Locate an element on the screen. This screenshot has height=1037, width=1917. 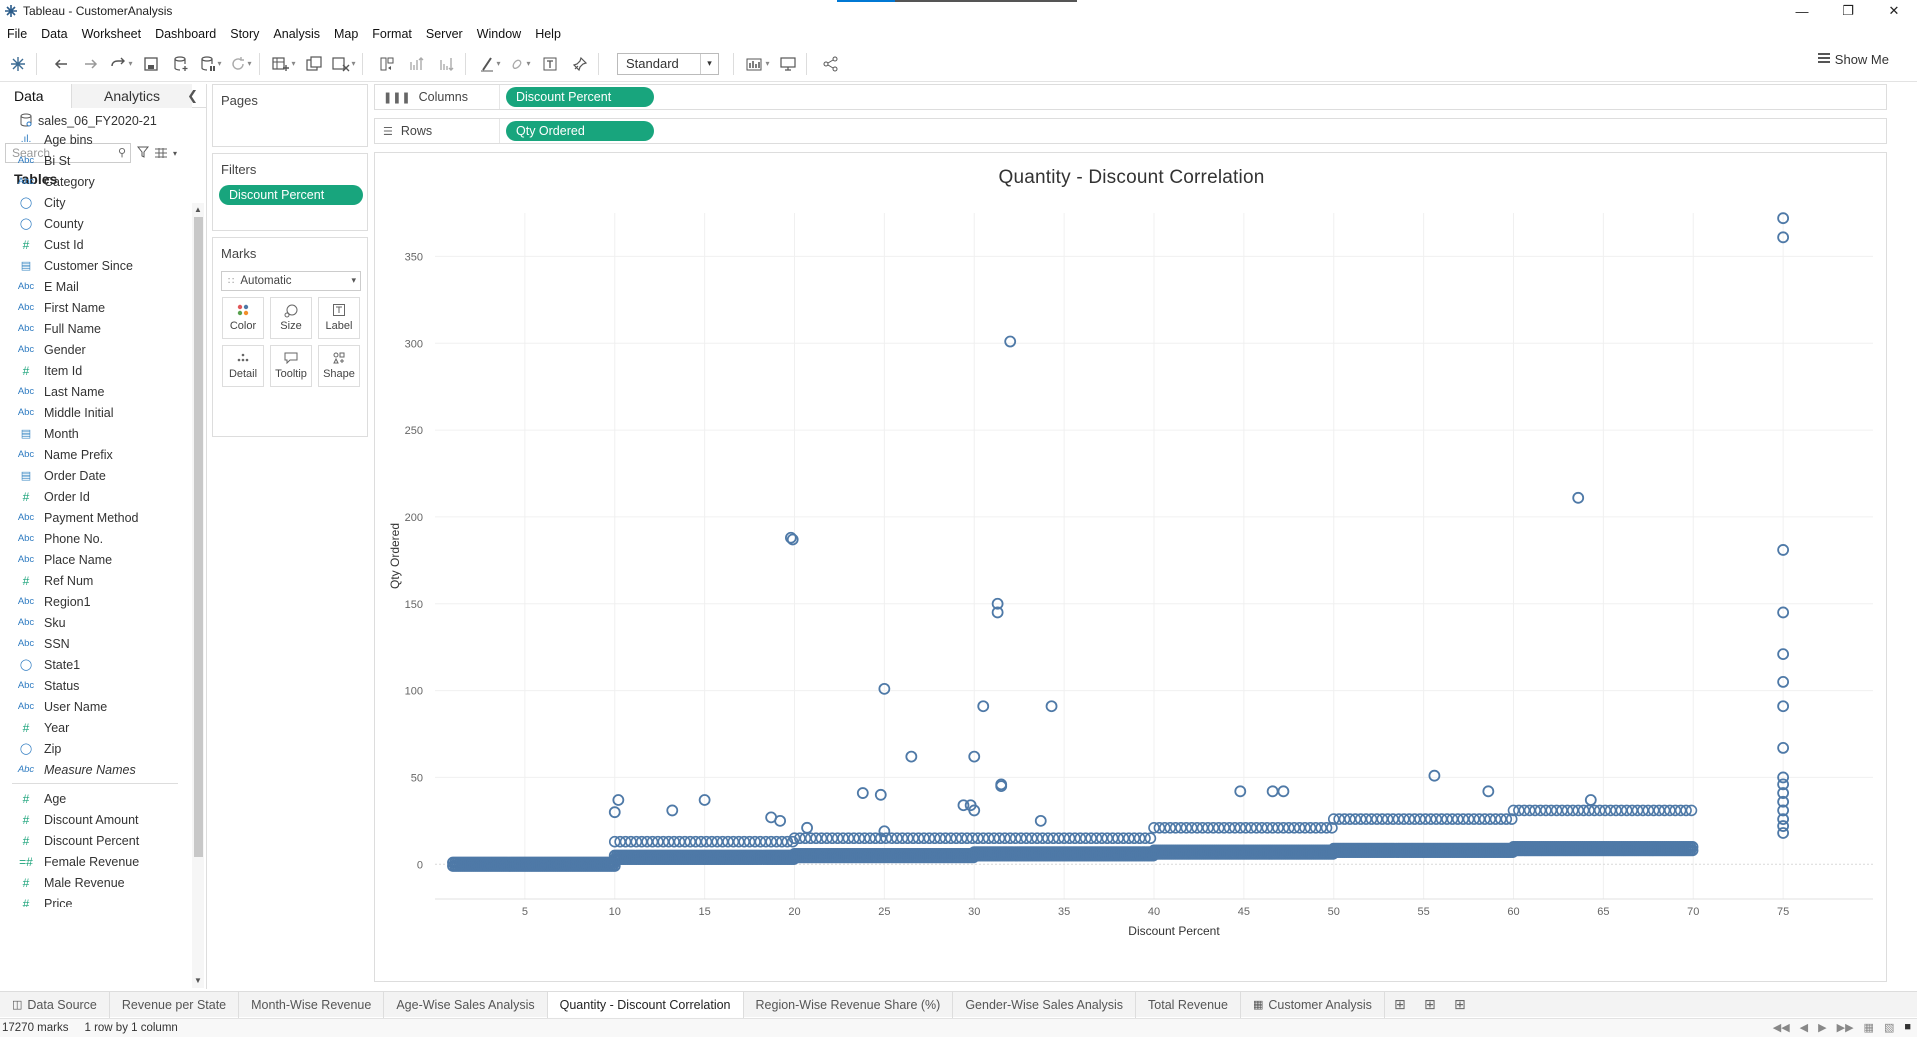
chevron-down-icon: ▾ is located at coordinates (175, 153).